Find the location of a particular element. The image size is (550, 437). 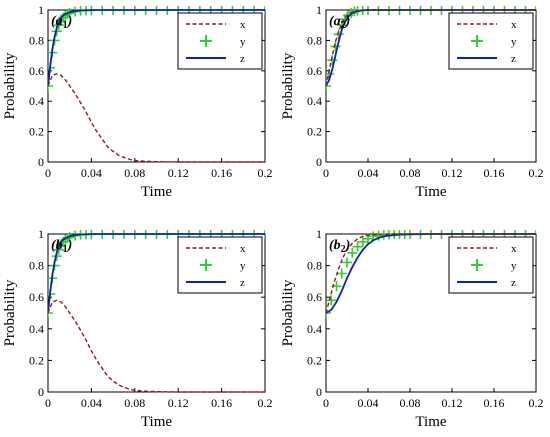

panel-label: (a2) is located at coordinates (339, 22).